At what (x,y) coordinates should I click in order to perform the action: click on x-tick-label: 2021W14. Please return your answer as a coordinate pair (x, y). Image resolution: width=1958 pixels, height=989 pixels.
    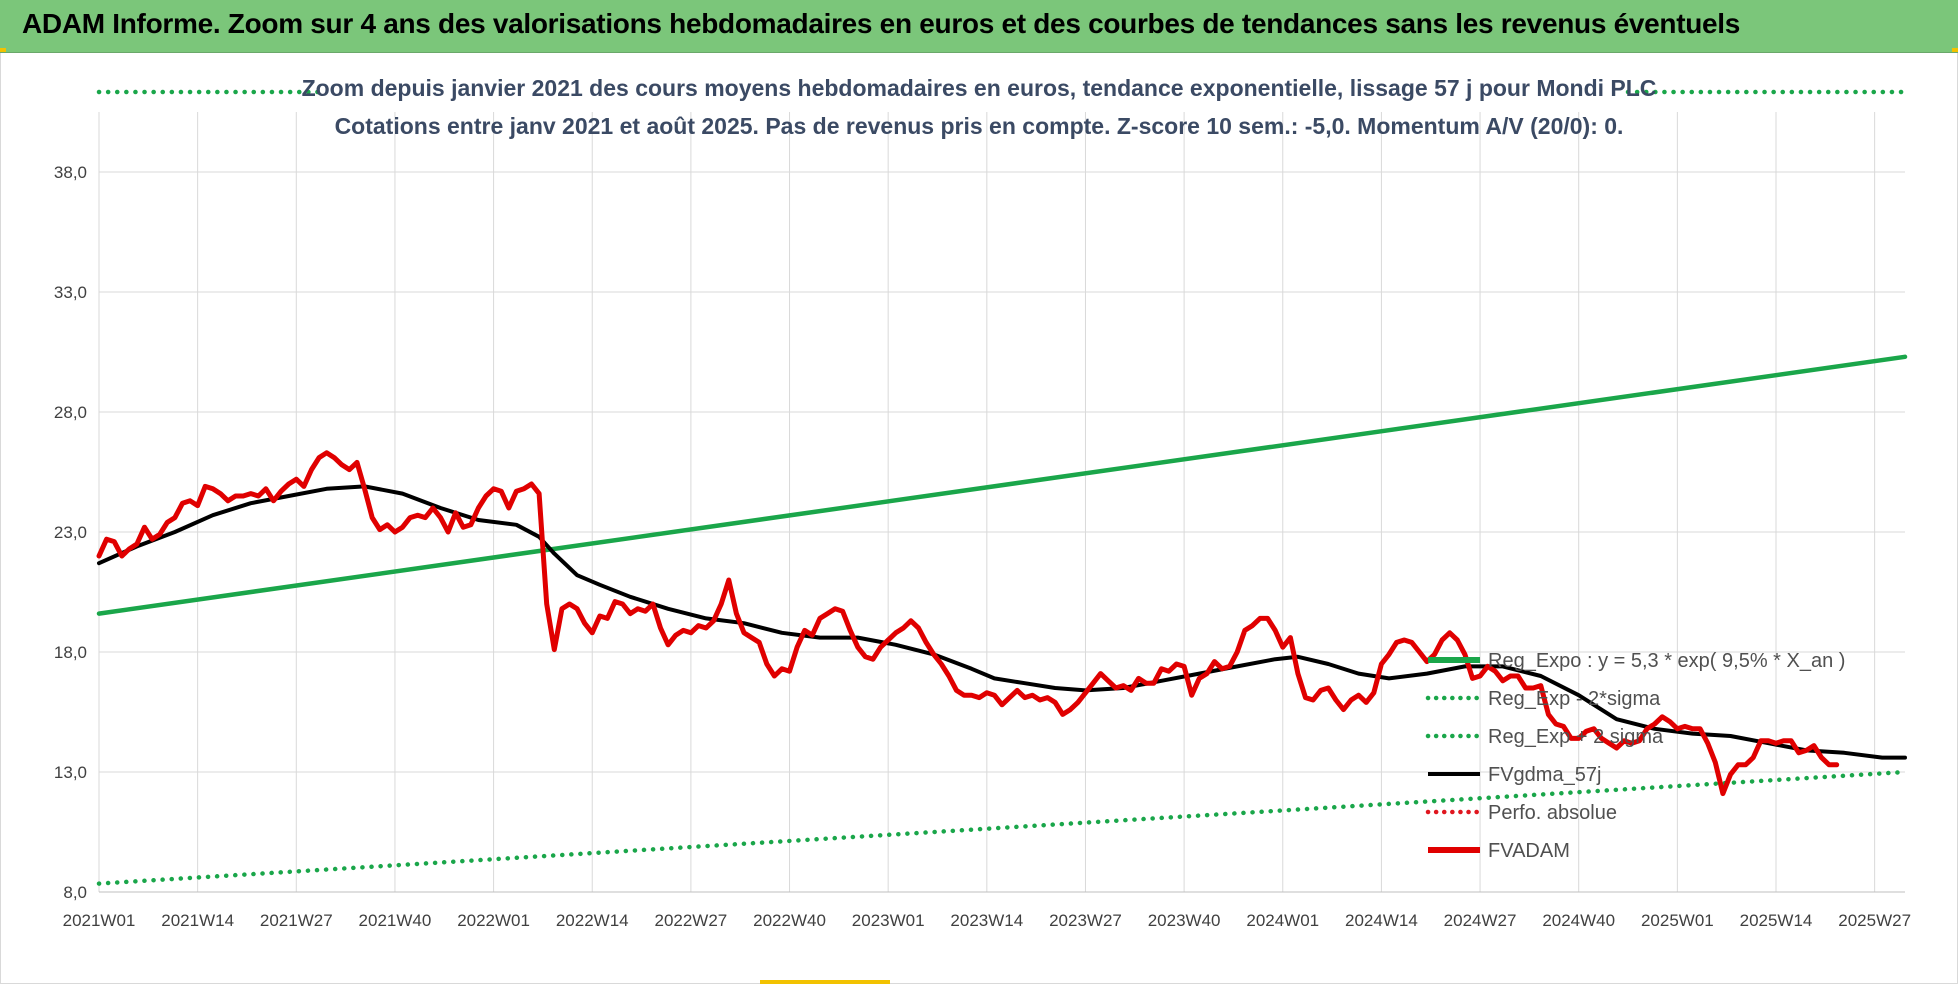
    Looking at the image, I should click on (197, 920).